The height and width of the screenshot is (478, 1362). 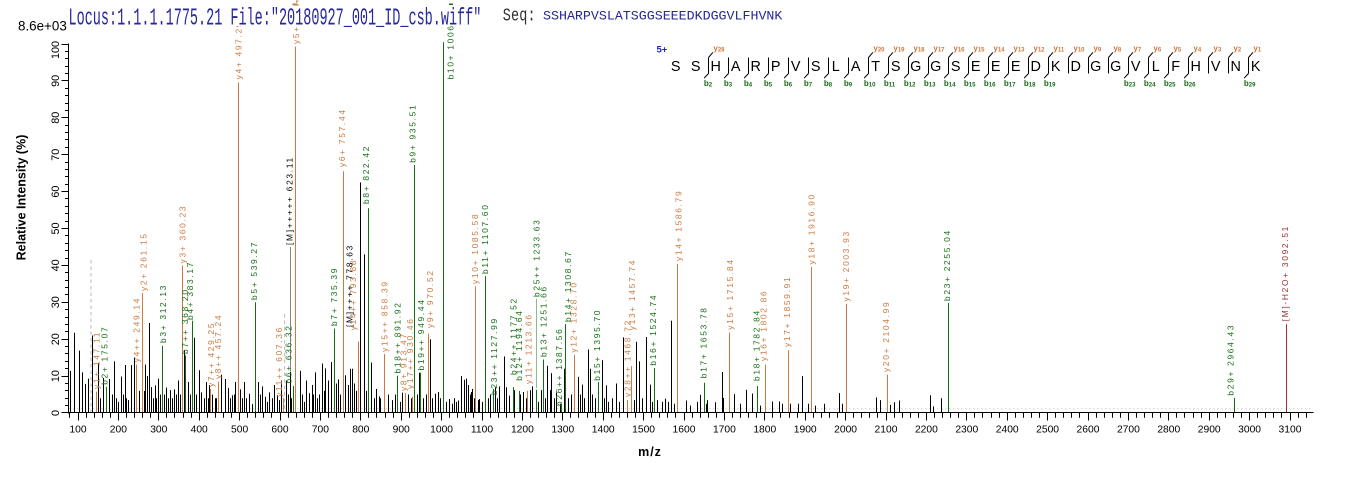 I want to click on svg-text: y2+ 261.15, so click(x=143, y=261).